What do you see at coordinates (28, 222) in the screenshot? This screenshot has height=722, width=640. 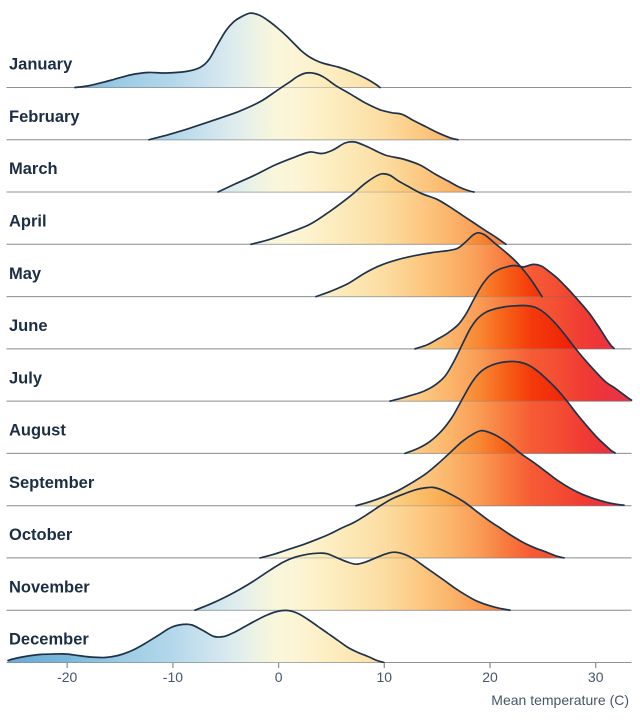 I see `svg-text: April` at bounding box center [28, 222].